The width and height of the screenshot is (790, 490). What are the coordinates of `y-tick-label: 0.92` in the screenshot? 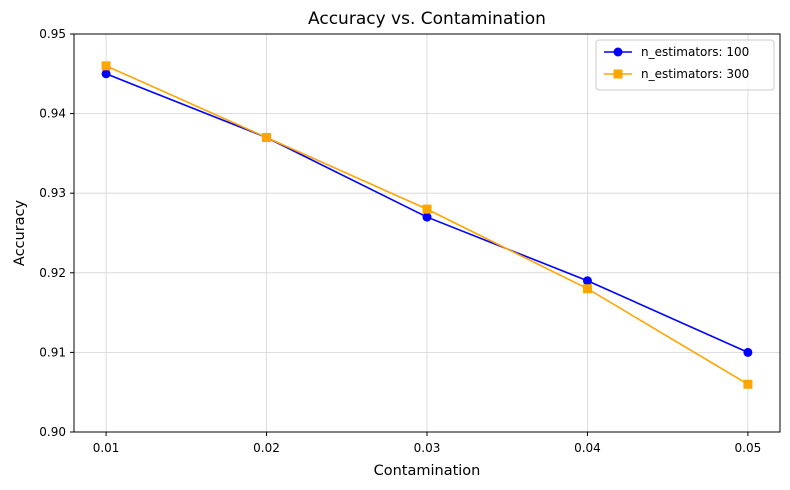 It's located at (52, 273).